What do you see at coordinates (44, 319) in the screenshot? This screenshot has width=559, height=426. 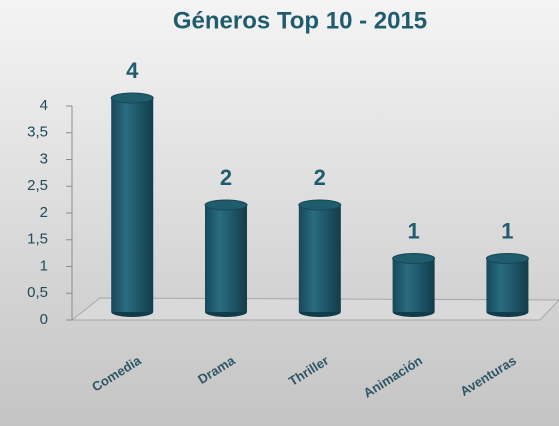 I see `y-tick-label: 0` at bounding box center [44, 319].